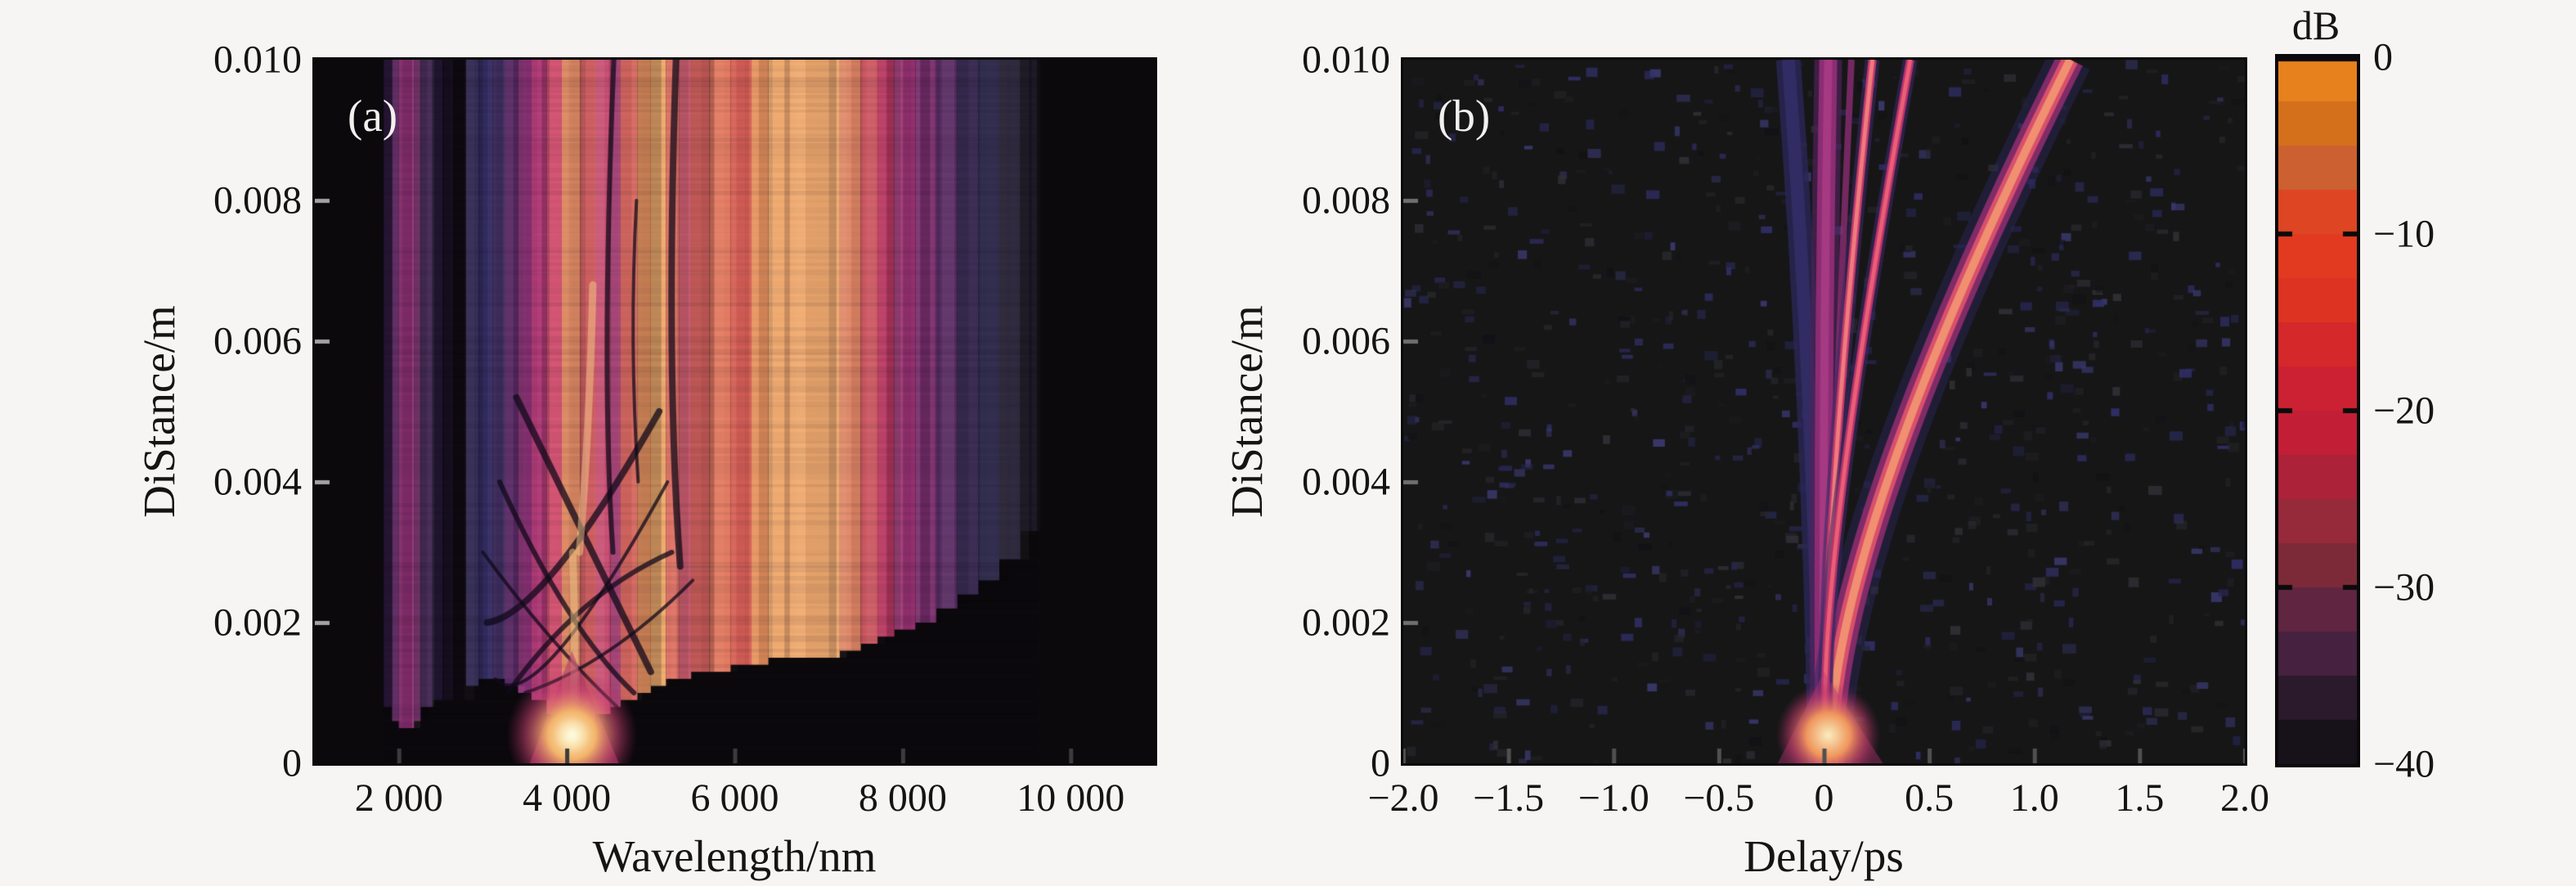 This screenshot has height=886, width=2576. Describe the element at coordinates (258, 60) in the screenshot. I see `panel-a-y-tick-label: 0.010` at that location.